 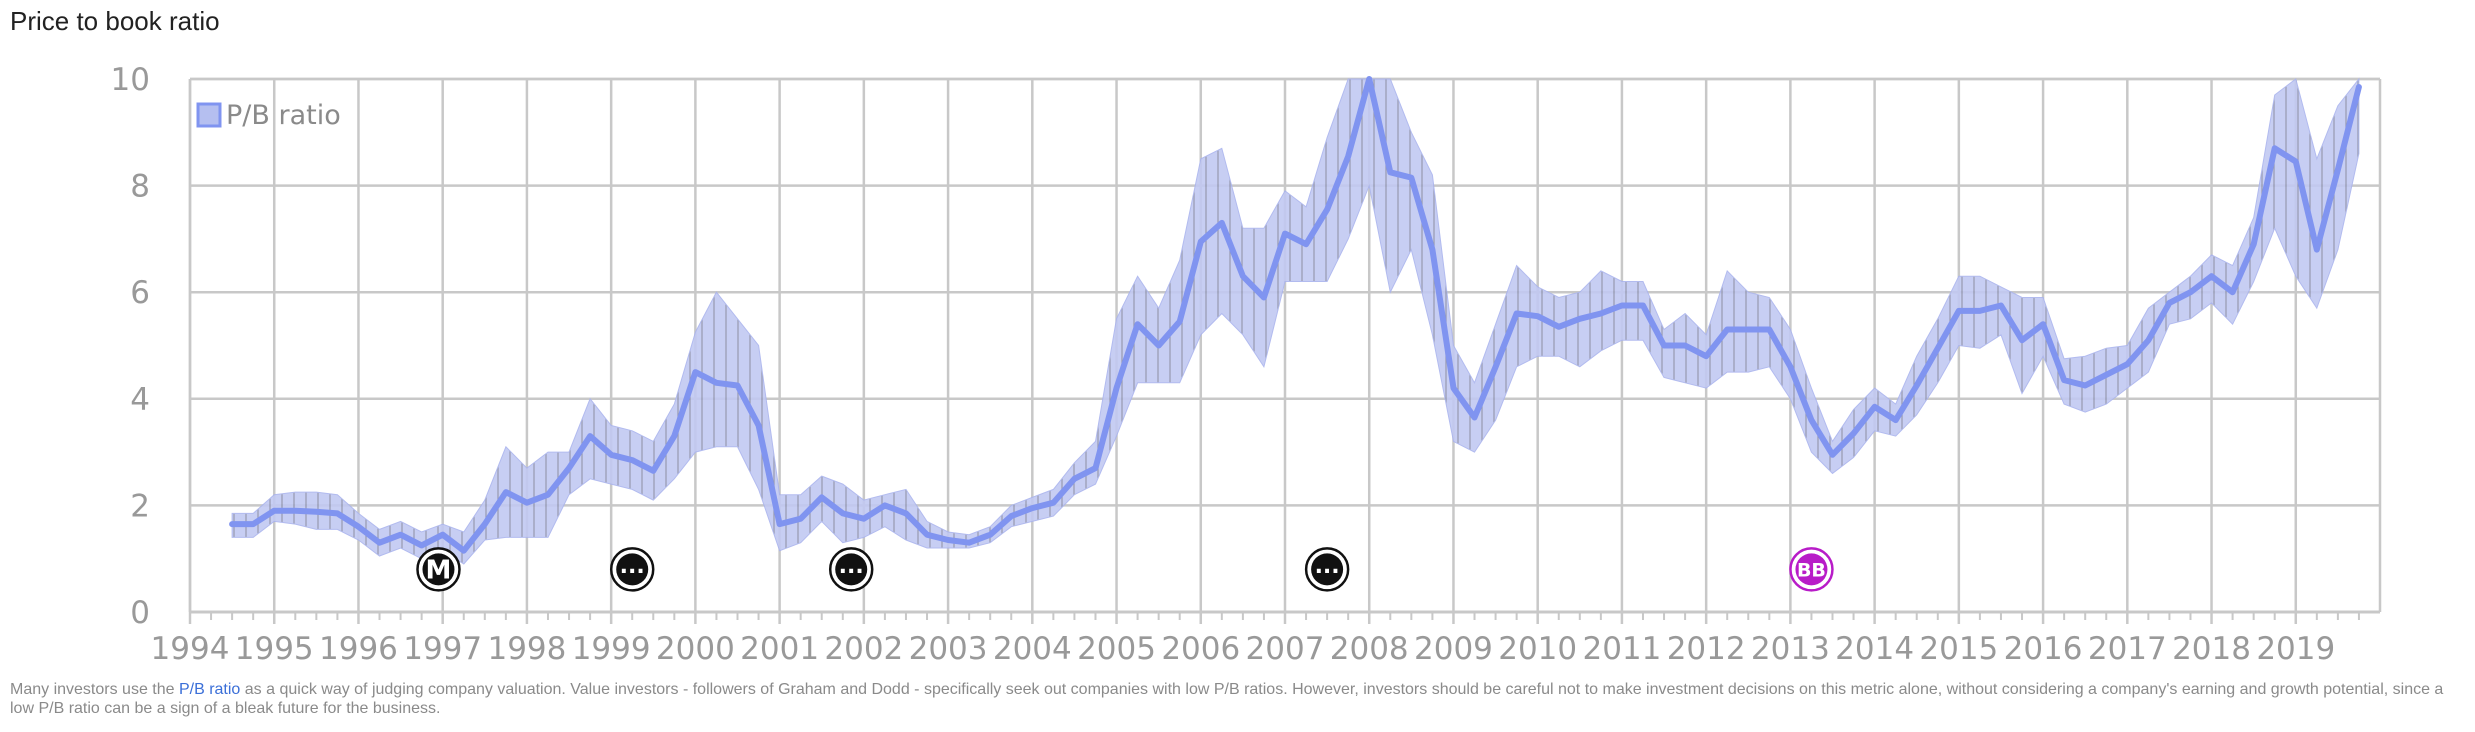 I want to click on event-marker: BB, so click(x=1811, y=569).